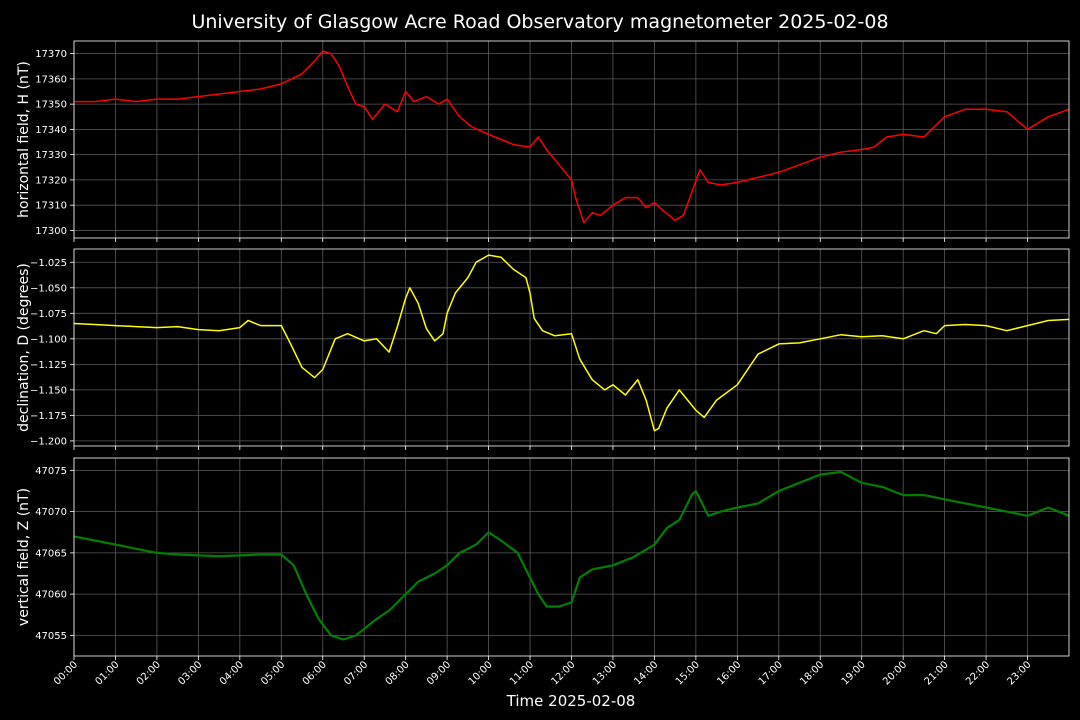 The image size is (1080, 720). Describe the element at coordinates (571, 701) in the screenshot. I see `x-axis-label: Time 2025-02-08` at that location.